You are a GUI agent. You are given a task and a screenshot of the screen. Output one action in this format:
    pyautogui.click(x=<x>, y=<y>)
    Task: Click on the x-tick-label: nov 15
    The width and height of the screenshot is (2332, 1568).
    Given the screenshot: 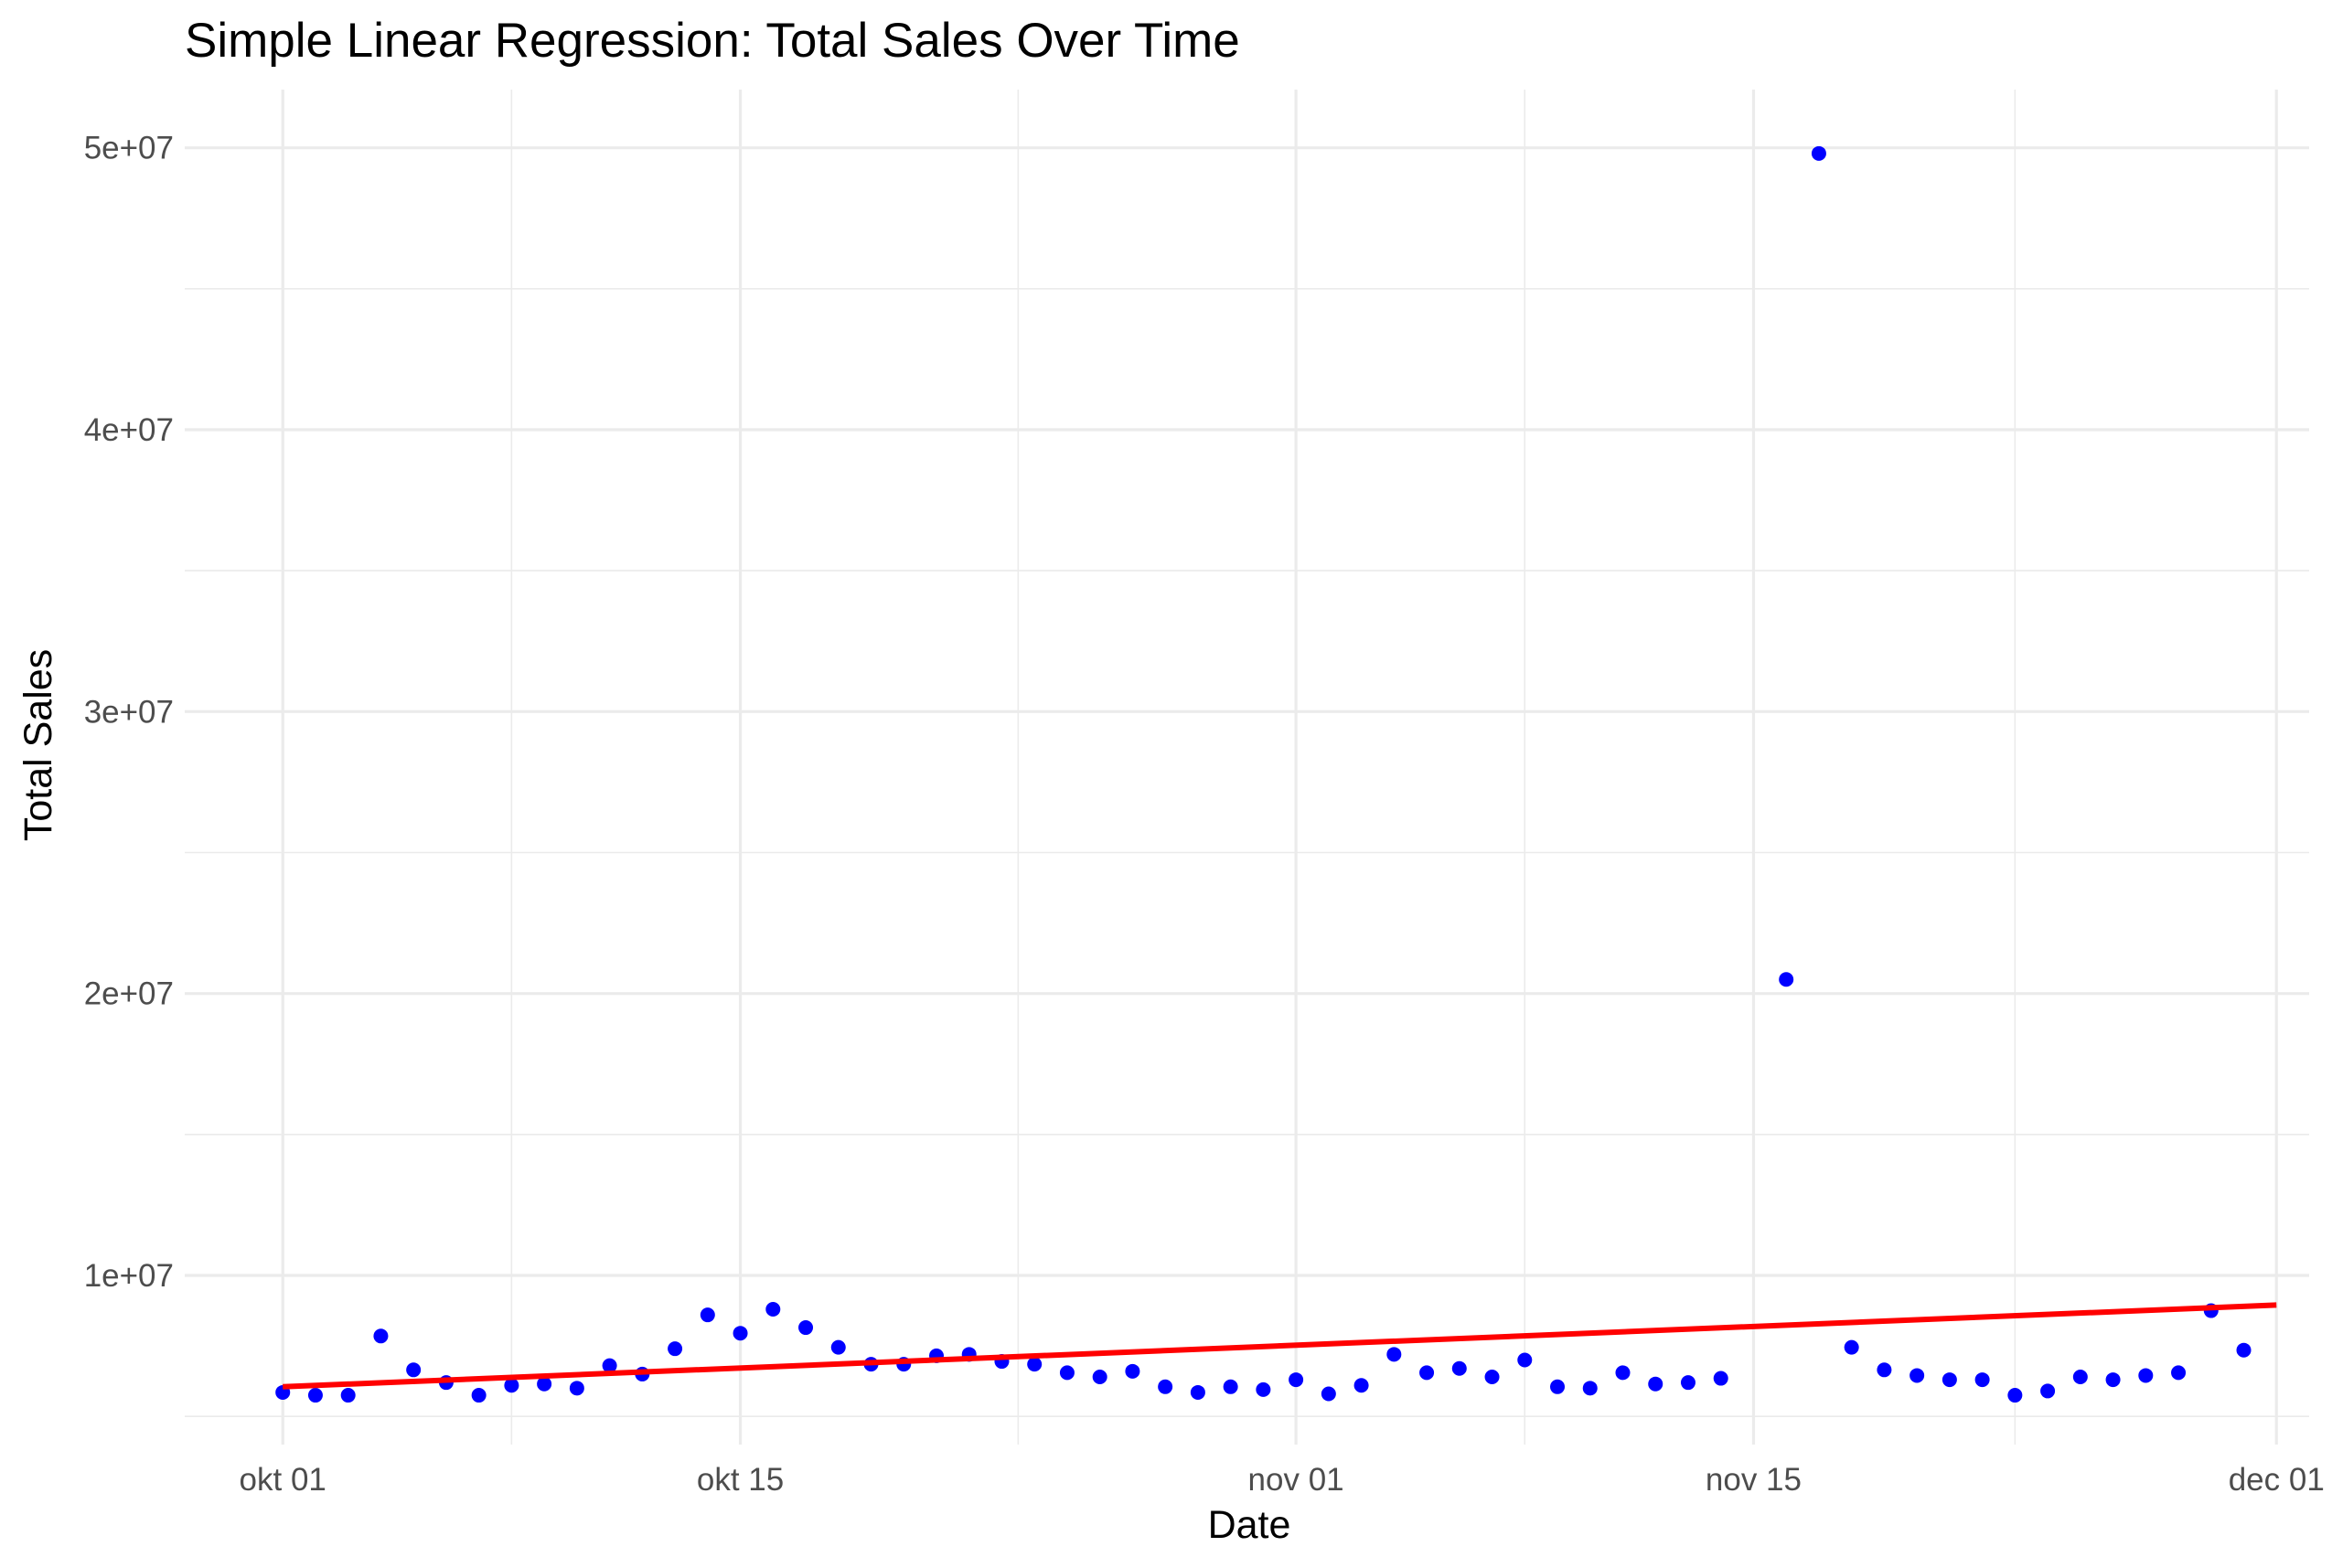 What is the action you would take?
    pyautogui.click(x=1754, y=1480)
    